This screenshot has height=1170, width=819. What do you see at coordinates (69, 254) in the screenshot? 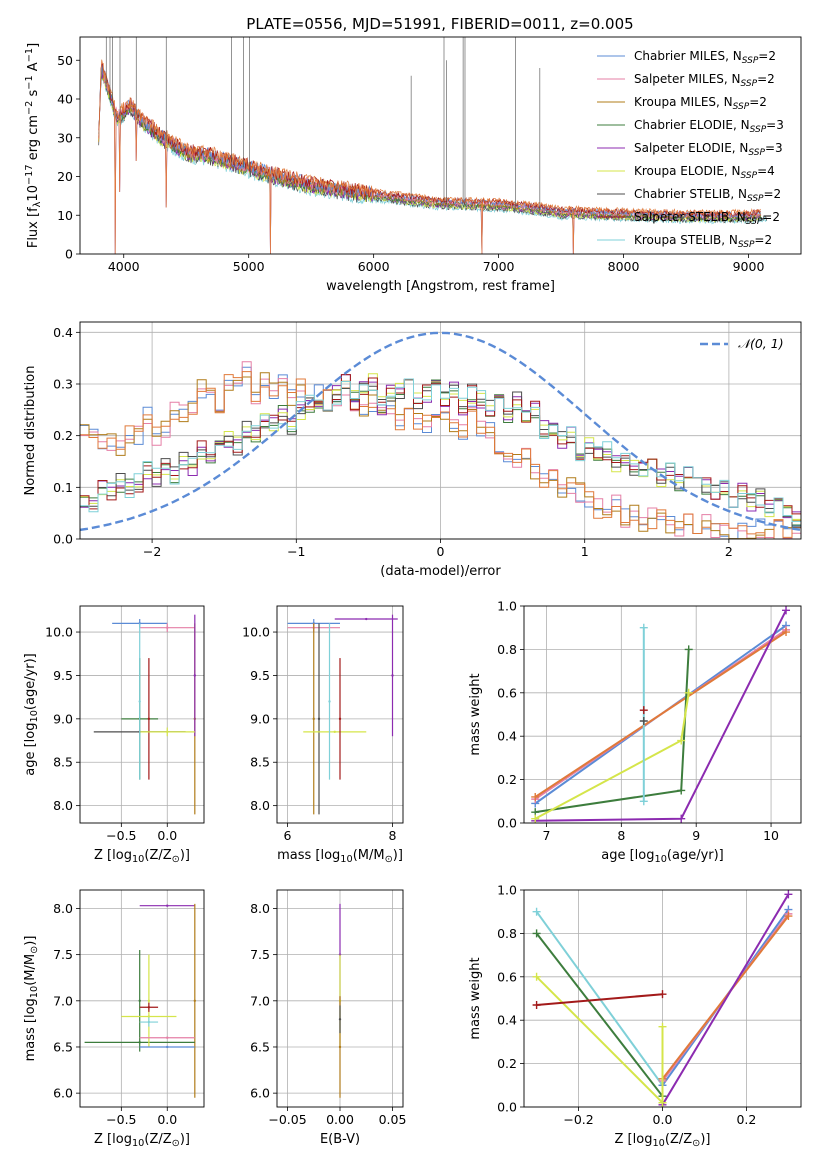
I see `y-tick-label: 0` at bounding box center [69, 254].